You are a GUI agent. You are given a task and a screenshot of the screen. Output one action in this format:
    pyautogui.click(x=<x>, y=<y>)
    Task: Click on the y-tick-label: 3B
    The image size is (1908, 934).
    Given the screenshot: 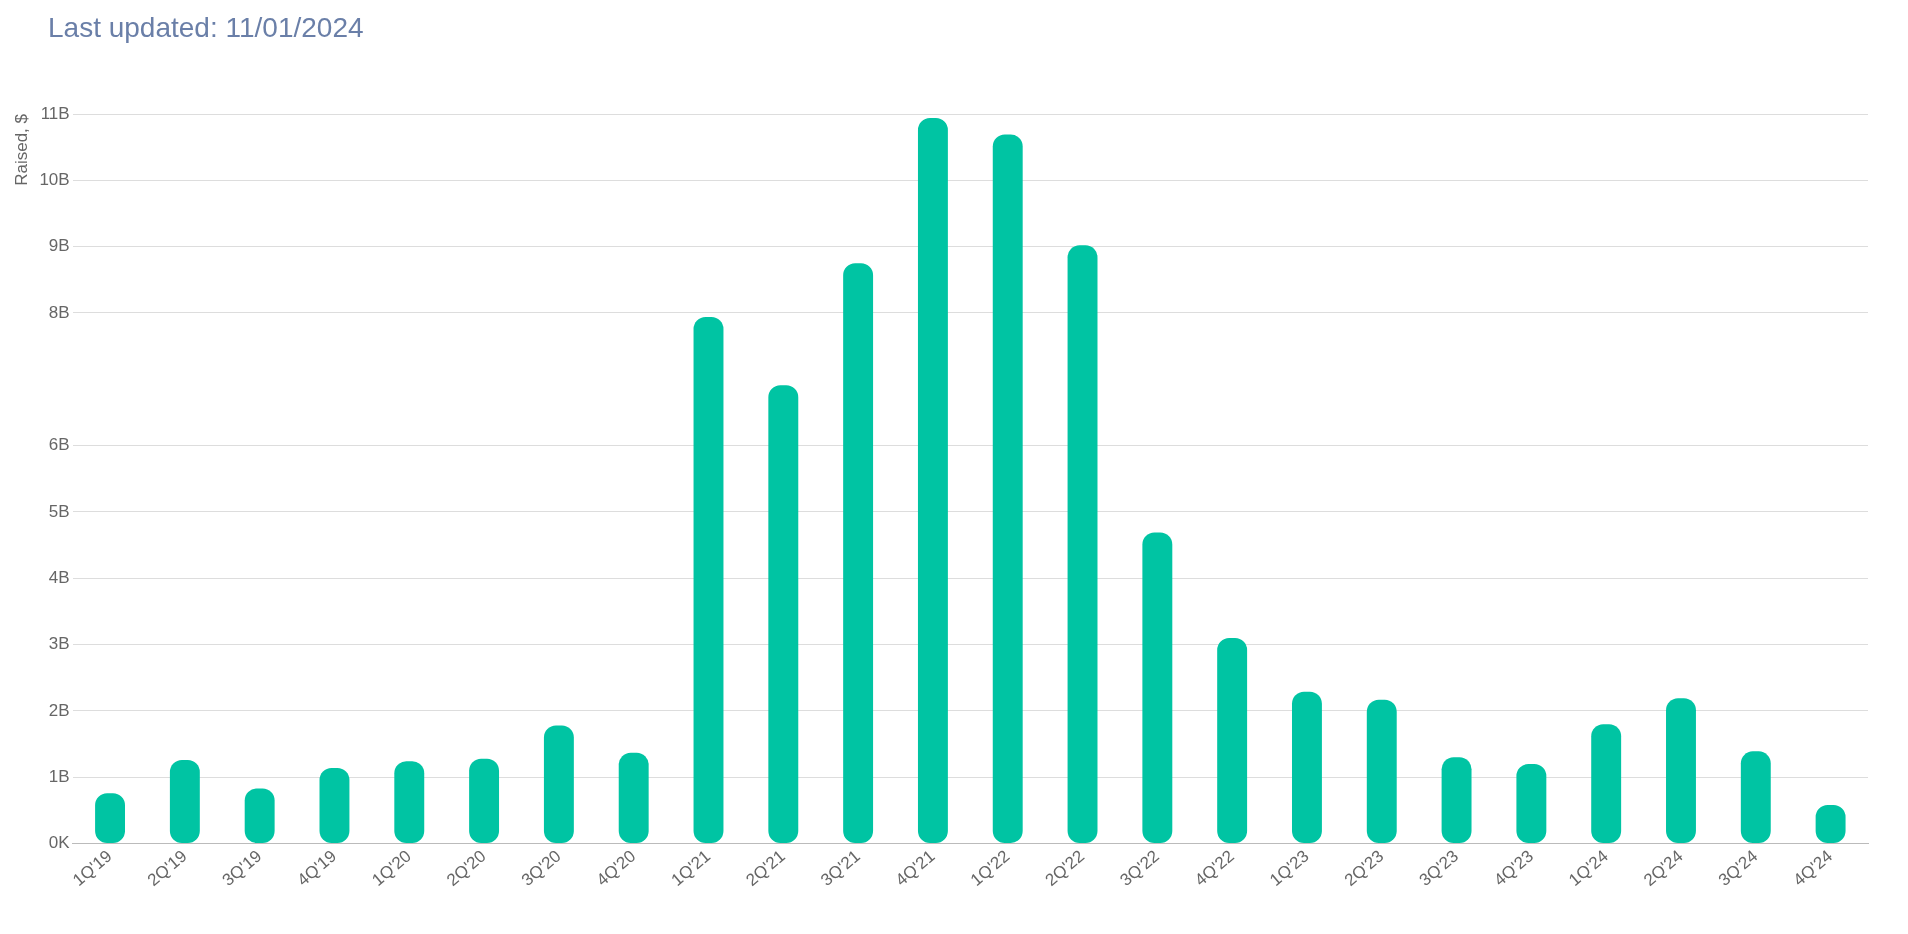 What is the action you would take?
    pyautogui.click(x=59, y=644)
    